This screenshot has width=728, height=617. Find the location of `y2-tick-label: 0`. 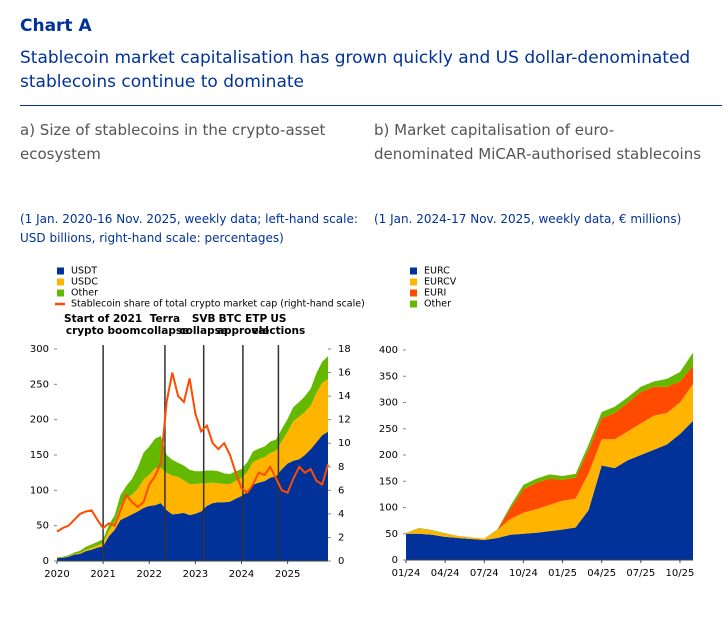

y2-tick-label: 0 is located at coordinates (341, 561).